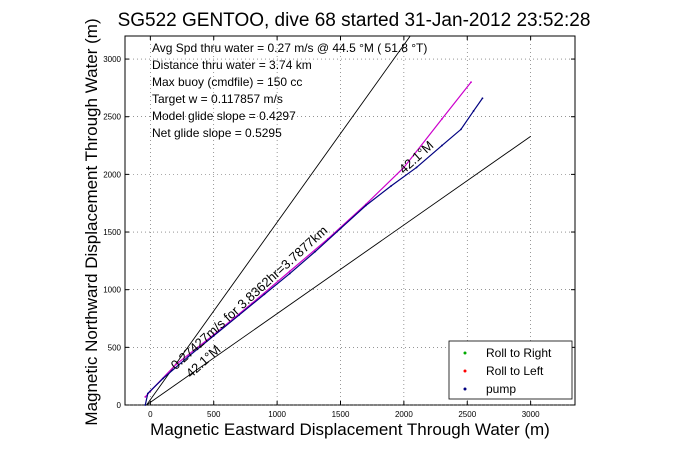 This screenshot has height=454, width=681. Describe the element at coordinates (217, 133) in the screenshot. I see `info-line: Net glide slope = 0.5295` at that location.